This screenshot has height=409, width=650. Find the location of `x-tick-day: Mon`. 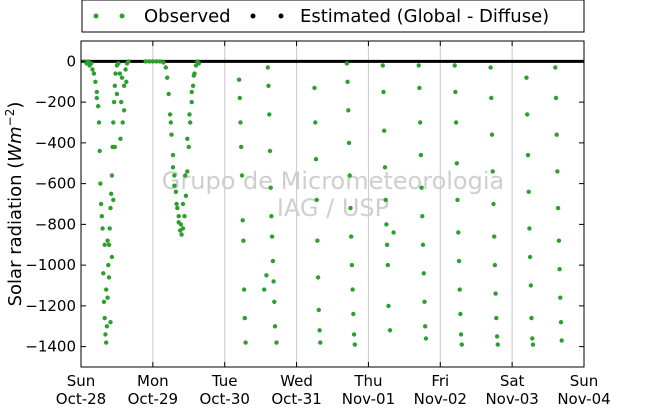

x-tick-day: Mon is located at coordinates (153, 381).